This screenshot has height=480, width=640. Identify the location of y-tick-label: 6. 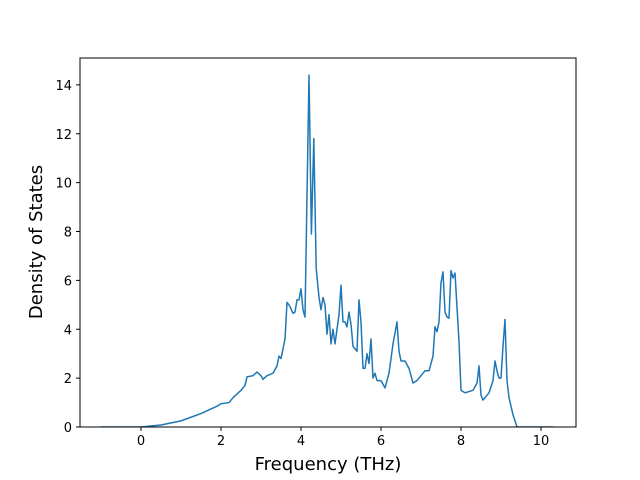
(68, 281).